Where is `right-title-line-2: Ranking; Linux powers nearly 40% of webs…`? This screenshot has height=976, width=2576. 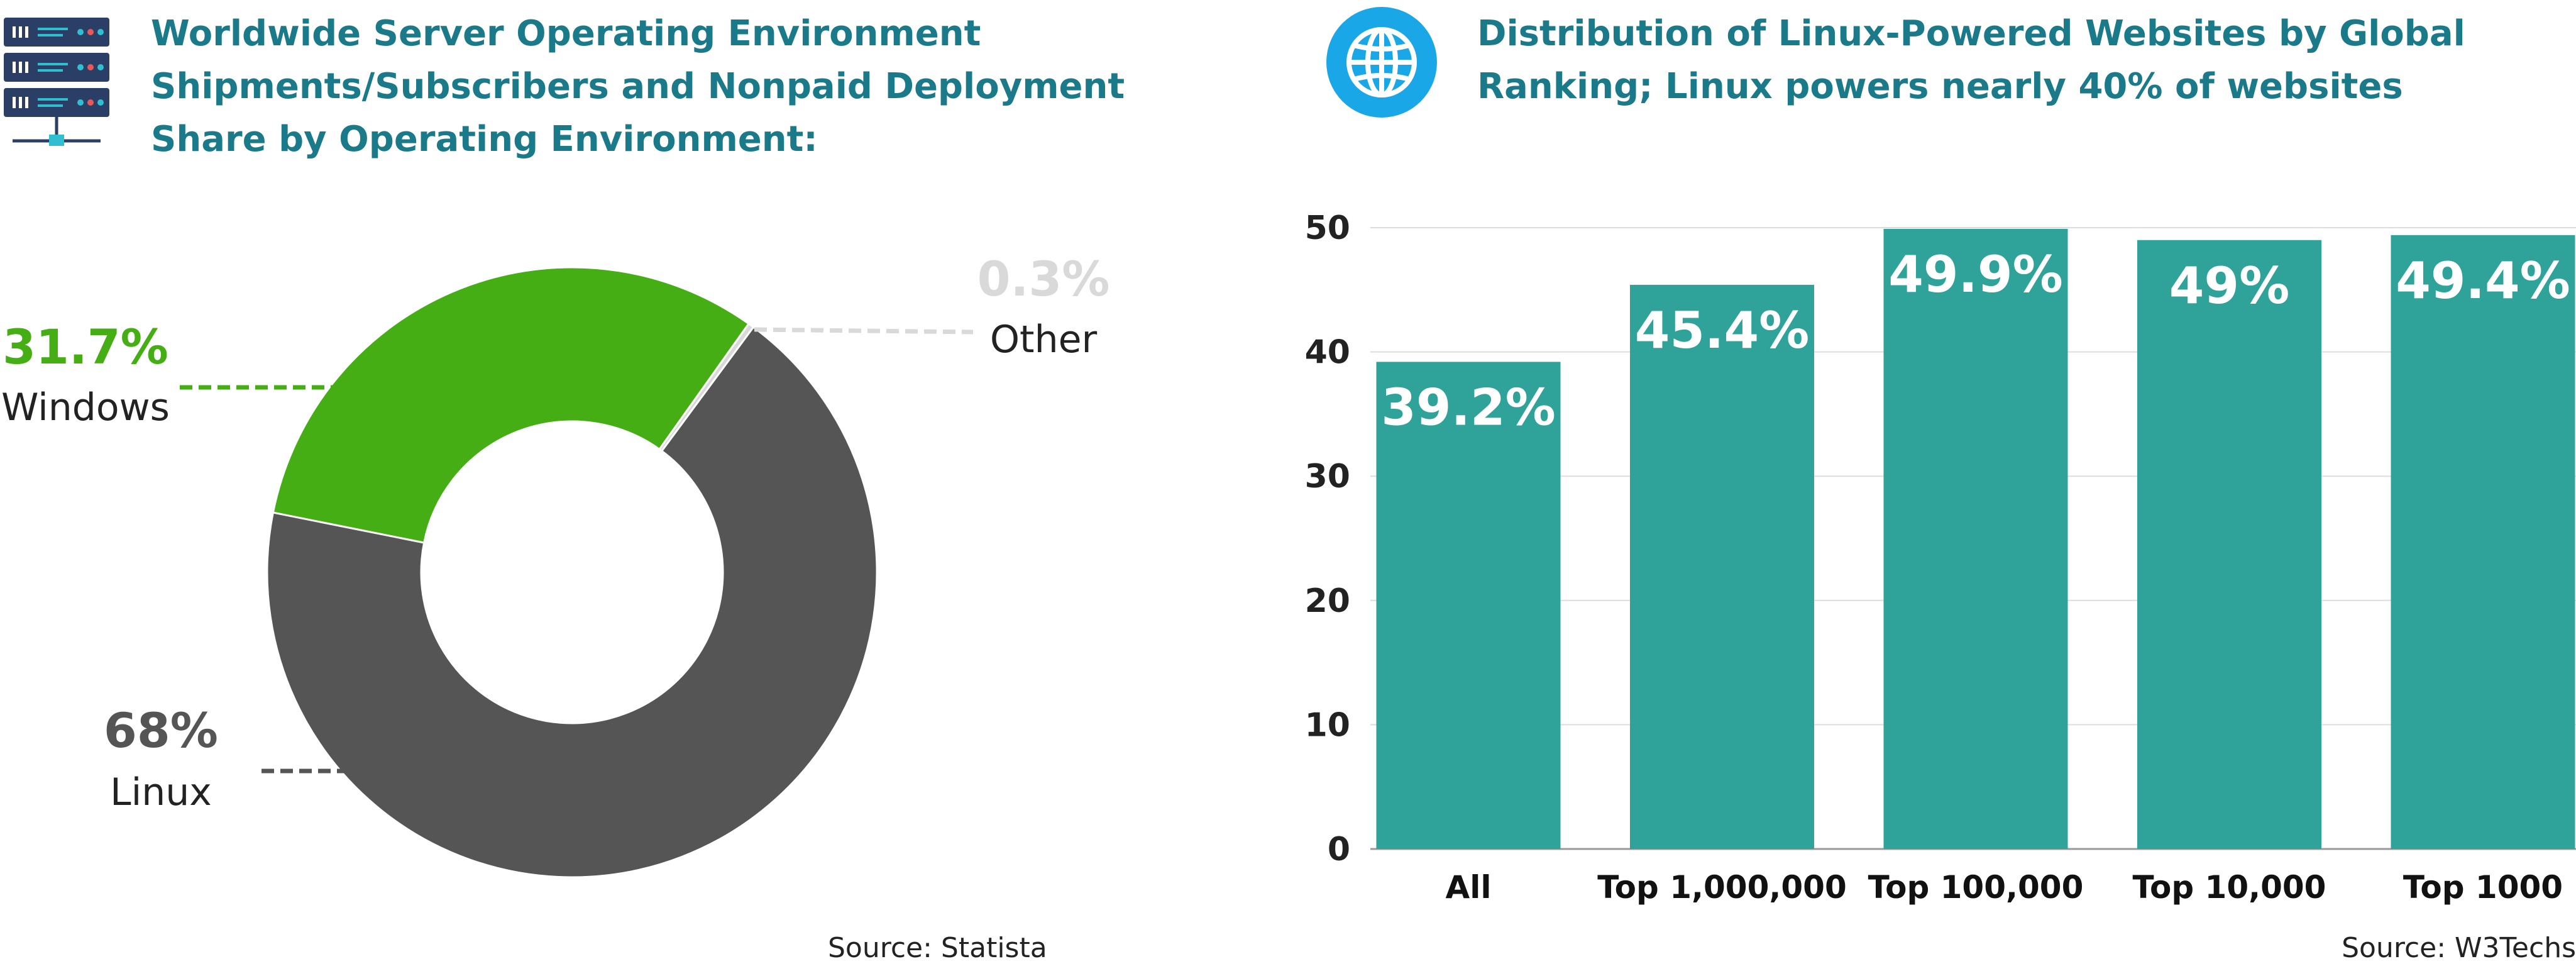 right-title-line-2: Ranking; Linux powers nearly 40% of webs… is located at coordinates (1940, 86).